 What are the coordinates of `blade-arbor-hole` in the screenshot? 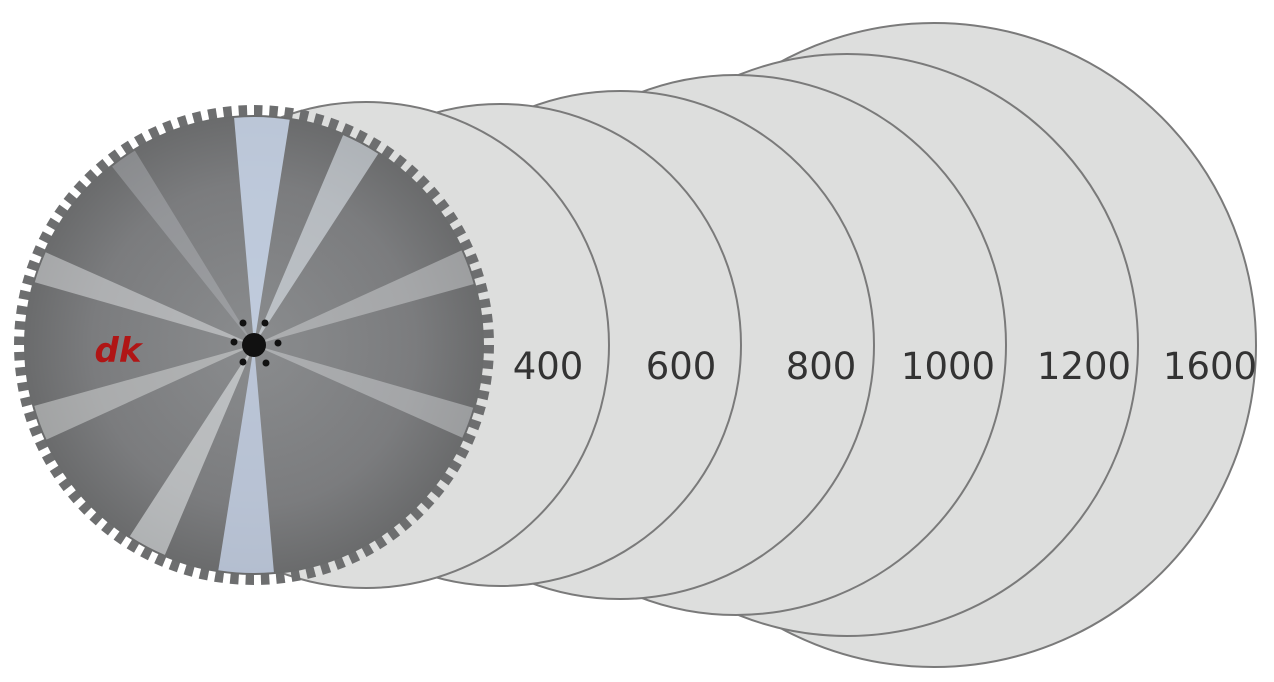 It's located at (254, 345).